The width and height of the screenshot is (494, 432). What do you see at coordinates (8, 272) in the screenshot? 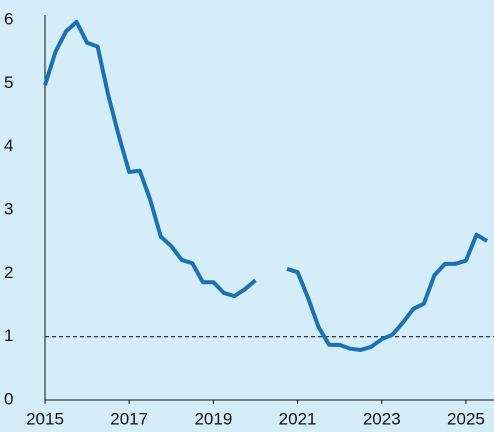
I see `y-tick-label: 2` at bounding box center [8, 272].